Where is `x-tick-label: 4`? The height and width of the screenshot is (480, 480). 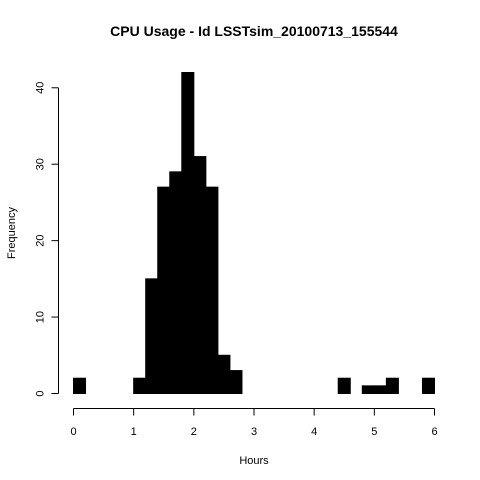 x-tick-label: 4 is located at coordinates (314, 432).